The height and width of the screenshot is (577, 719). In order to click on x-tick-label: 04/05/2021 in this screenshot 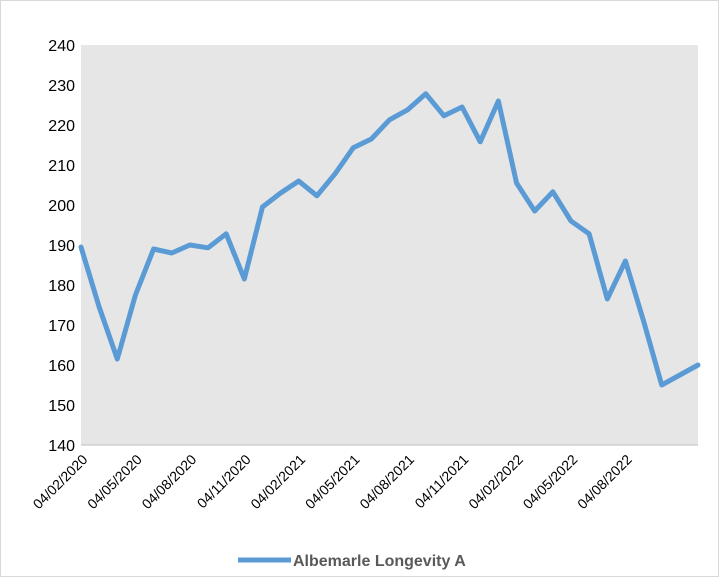, I will do `click(332, 481)`.